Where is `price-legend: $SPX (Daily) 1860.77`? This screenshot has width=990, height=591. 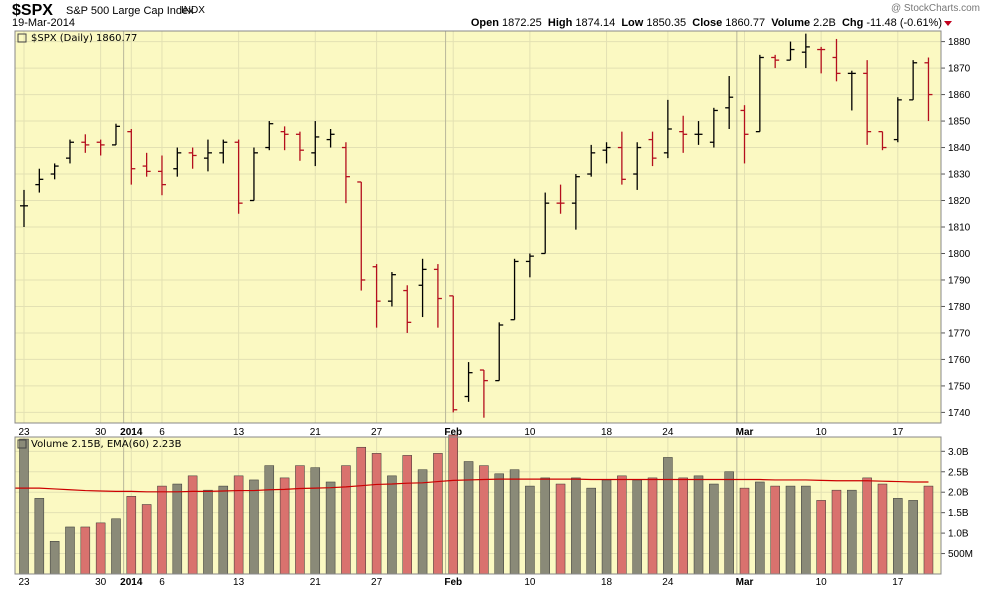 price-legend: $SPX (Daily) 1860.77 is located at coordinates (84, 38).